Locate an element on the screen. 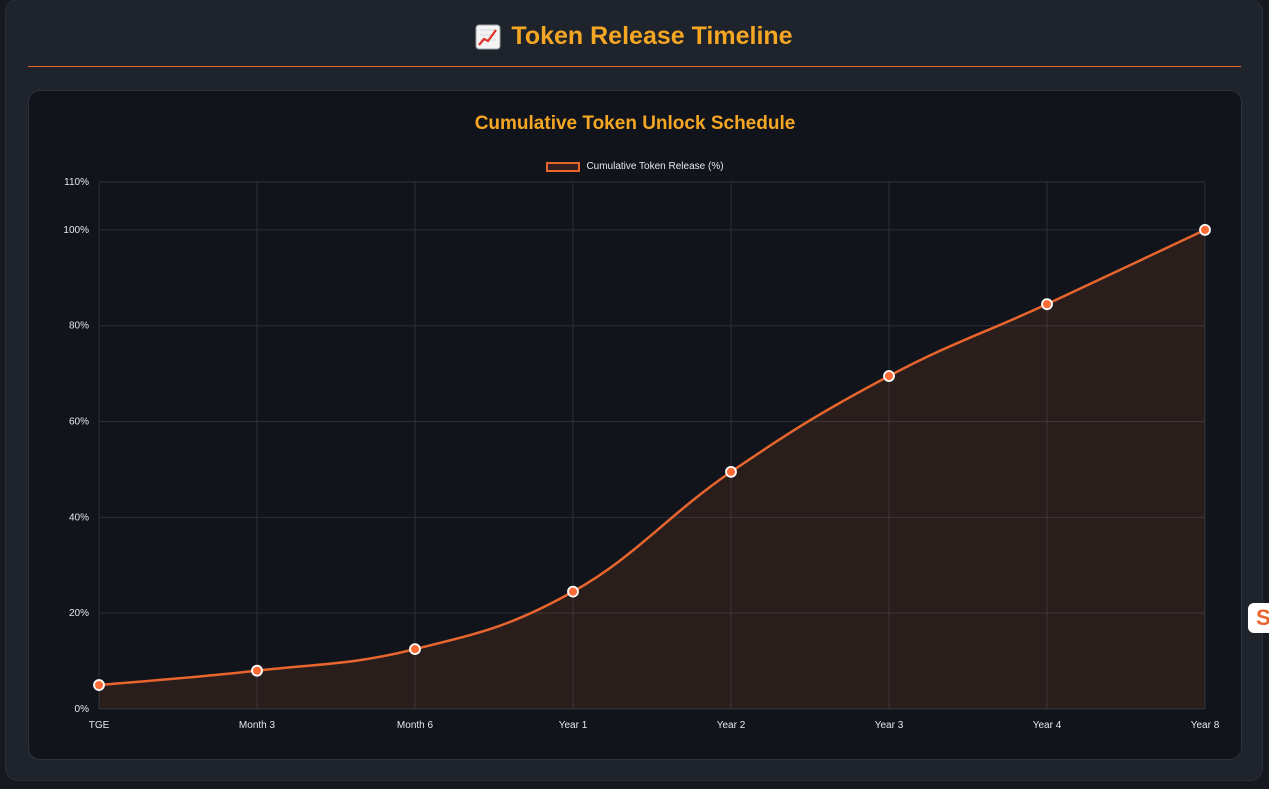 The height and width of the screenshot is (789, 1269). page-title: Token Release Timeline is located at coordinates (634, 36).